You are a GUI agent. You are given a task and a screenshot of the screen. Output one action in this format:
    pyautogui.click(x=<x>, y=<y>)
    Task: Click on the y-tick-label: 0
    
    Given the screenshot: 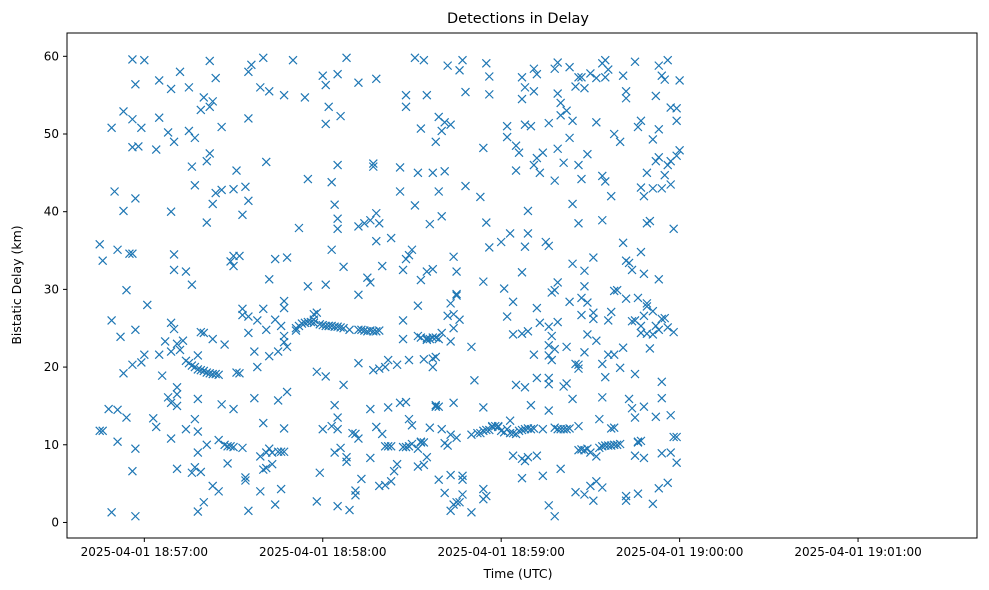 What is the action you would take?
    pyautogui.click(x=55, y=522)
    